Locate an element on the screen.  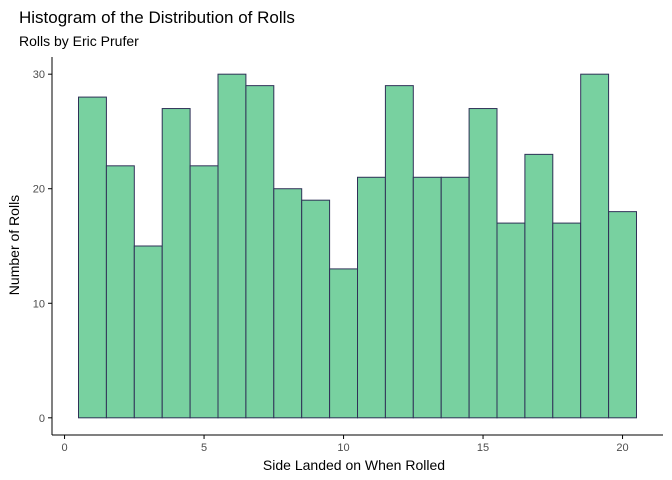
y-tick-label: 10 is located at coordinates (39, 304).